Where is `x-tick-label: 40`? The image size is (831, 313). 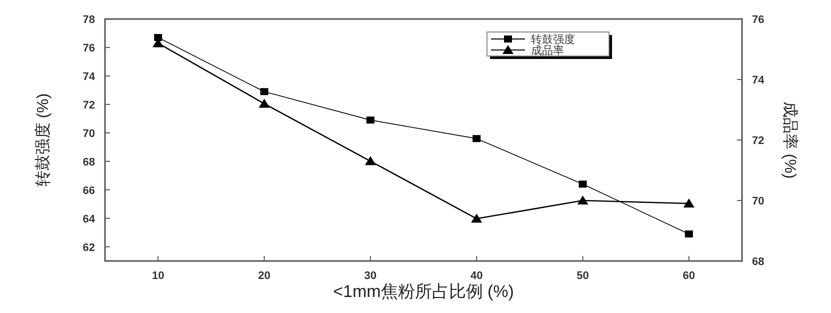
x-tick-label: 40 is located at coordinates (476, 276).